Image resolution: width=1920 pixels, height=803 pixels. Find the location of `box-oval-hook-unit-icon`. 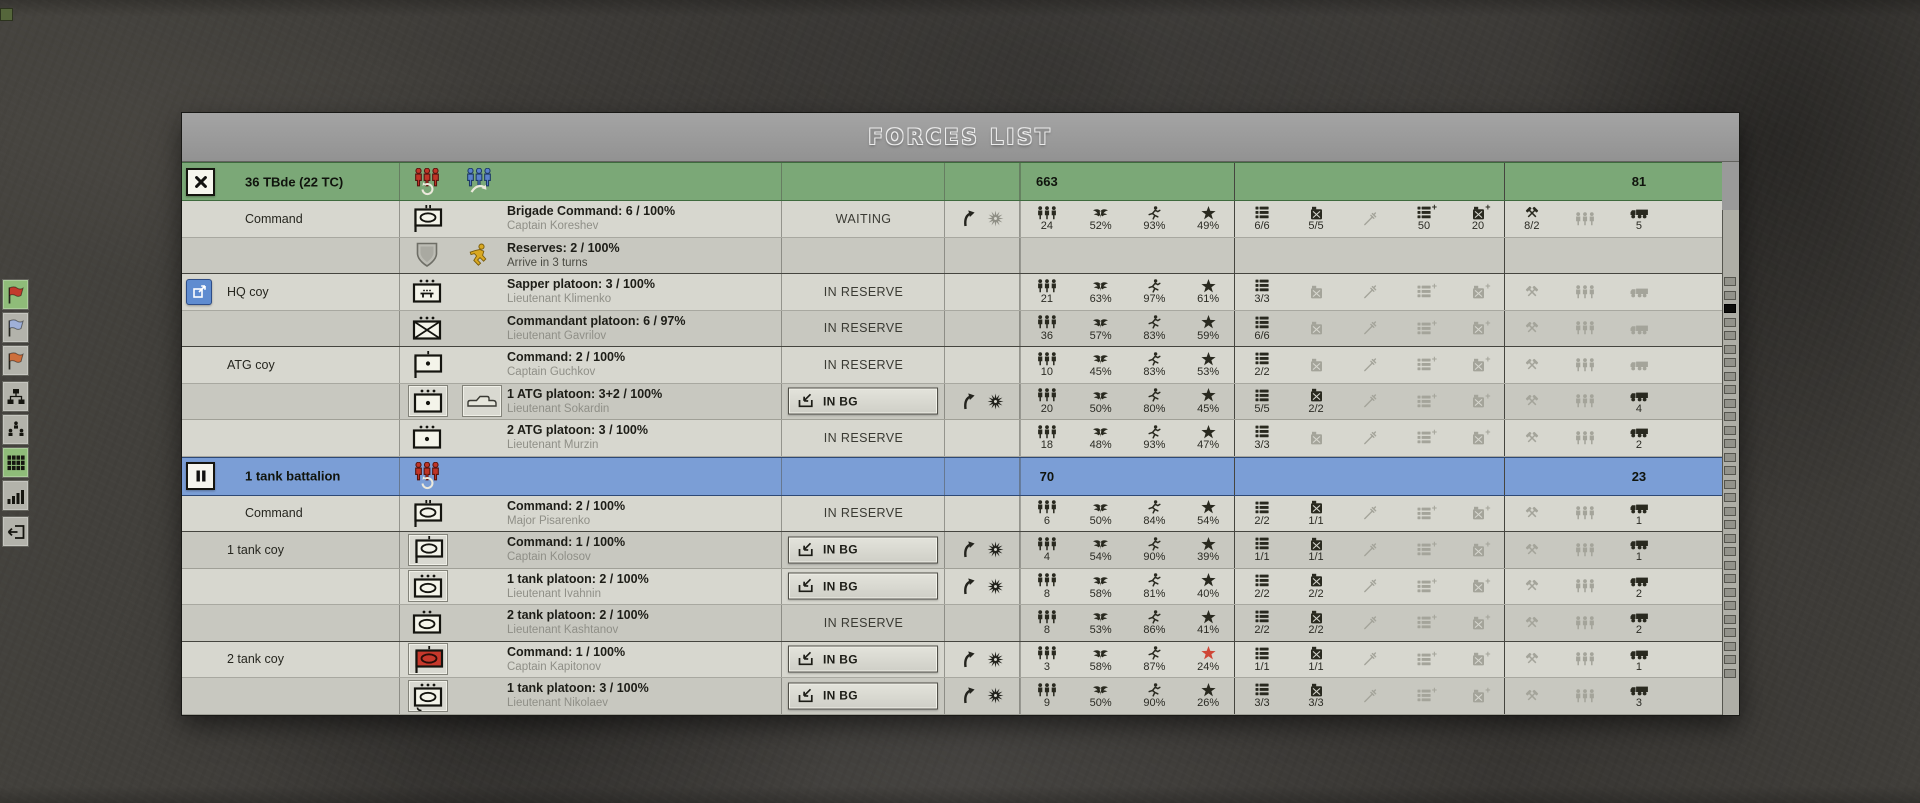

box-oval-hook-unit-icon is located at coordinates (428, 695).